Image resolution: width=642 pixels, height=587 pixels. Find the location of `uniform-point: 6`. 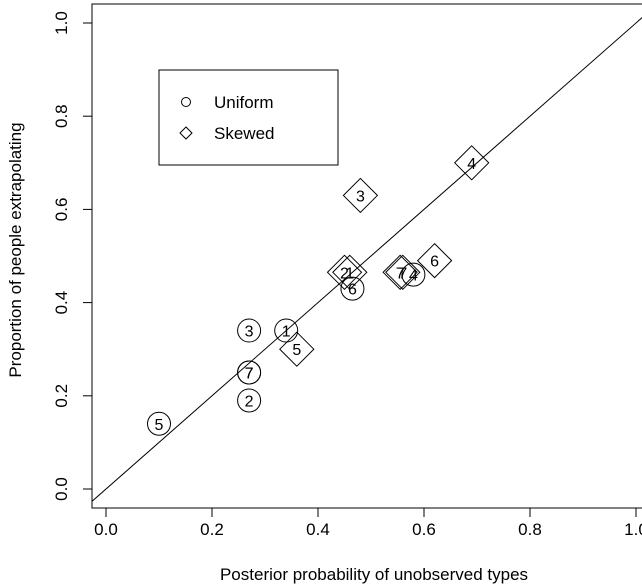

uniform-point: 6 is located at coordinates (352, 288).